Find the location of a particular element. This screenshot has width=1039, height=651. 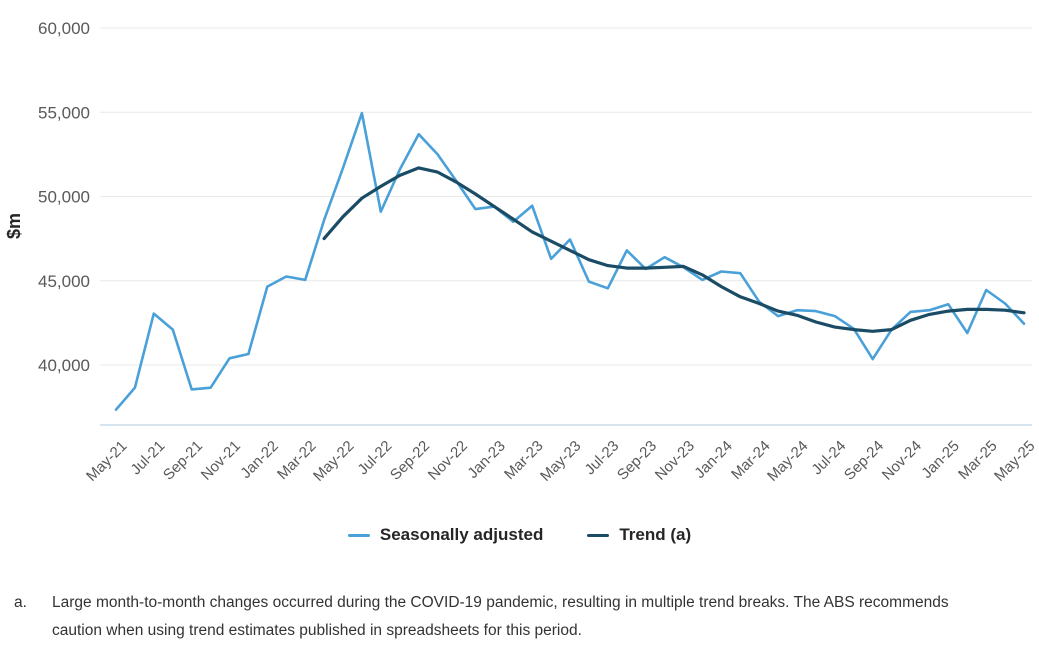

legend-item-trend: Trend (a) is located at coordinates (639, 535).